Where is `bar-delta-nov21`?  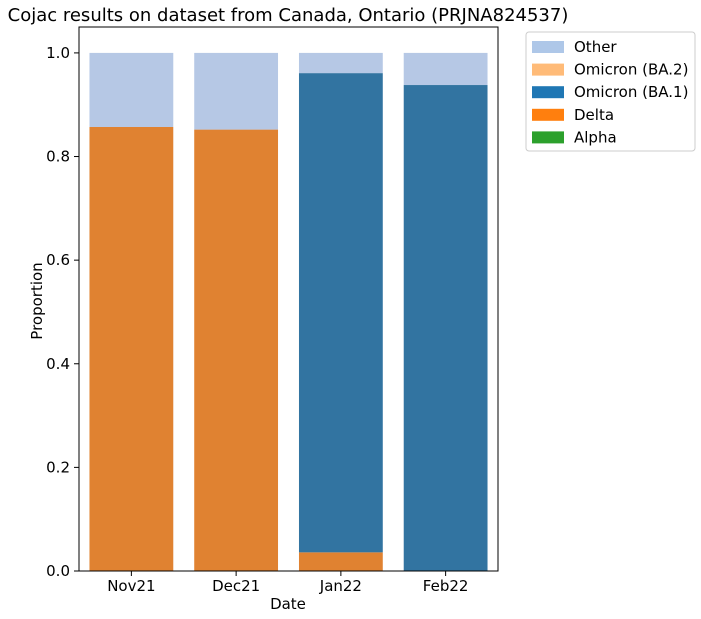 bar-delta-nov21 is located at coordinates (131, 349).